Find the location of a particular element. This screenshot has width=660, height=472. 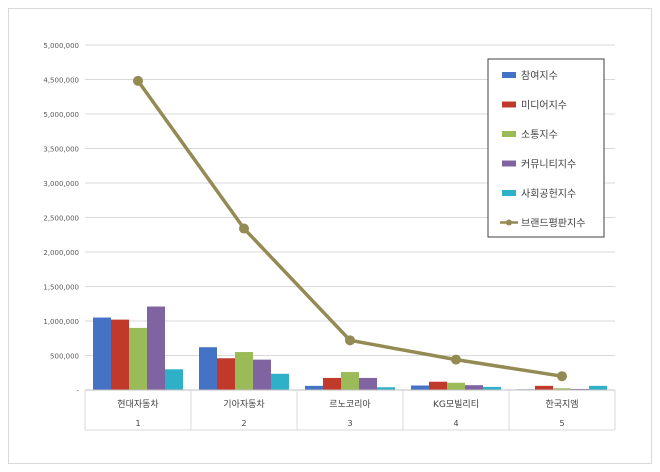

x-group-label: 3 is located at coordinates (349, 423).